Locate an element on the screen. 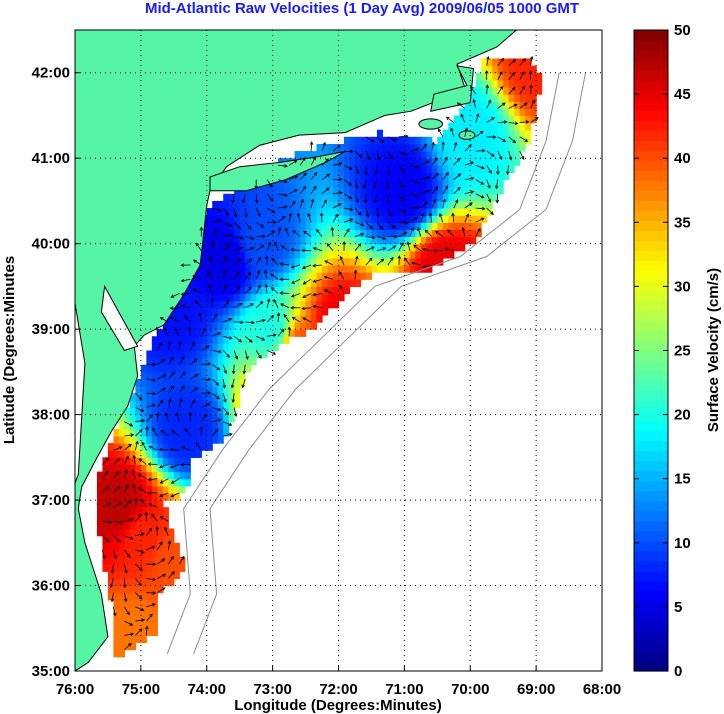 The width and height of the screenshot is (724, 714). colorbar-label: Surface Velocity (cm/s) is located at coordinates (713, 350).